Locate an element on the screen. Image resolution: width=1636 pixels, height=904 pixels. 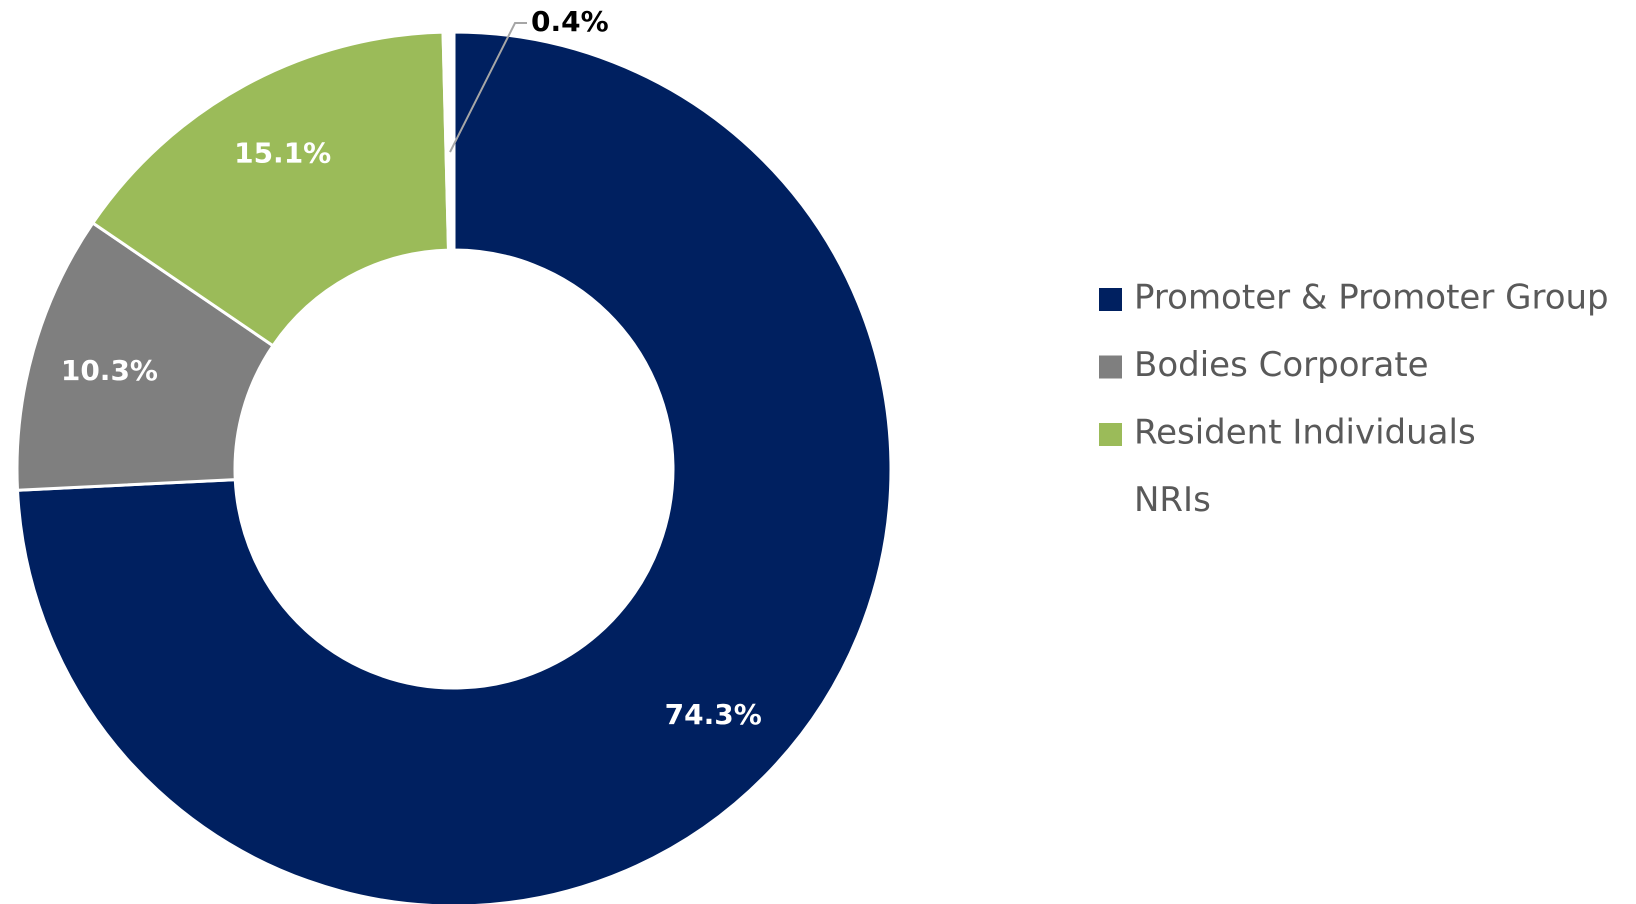
data-label: 15.1% is located at coordinates (282, 153).